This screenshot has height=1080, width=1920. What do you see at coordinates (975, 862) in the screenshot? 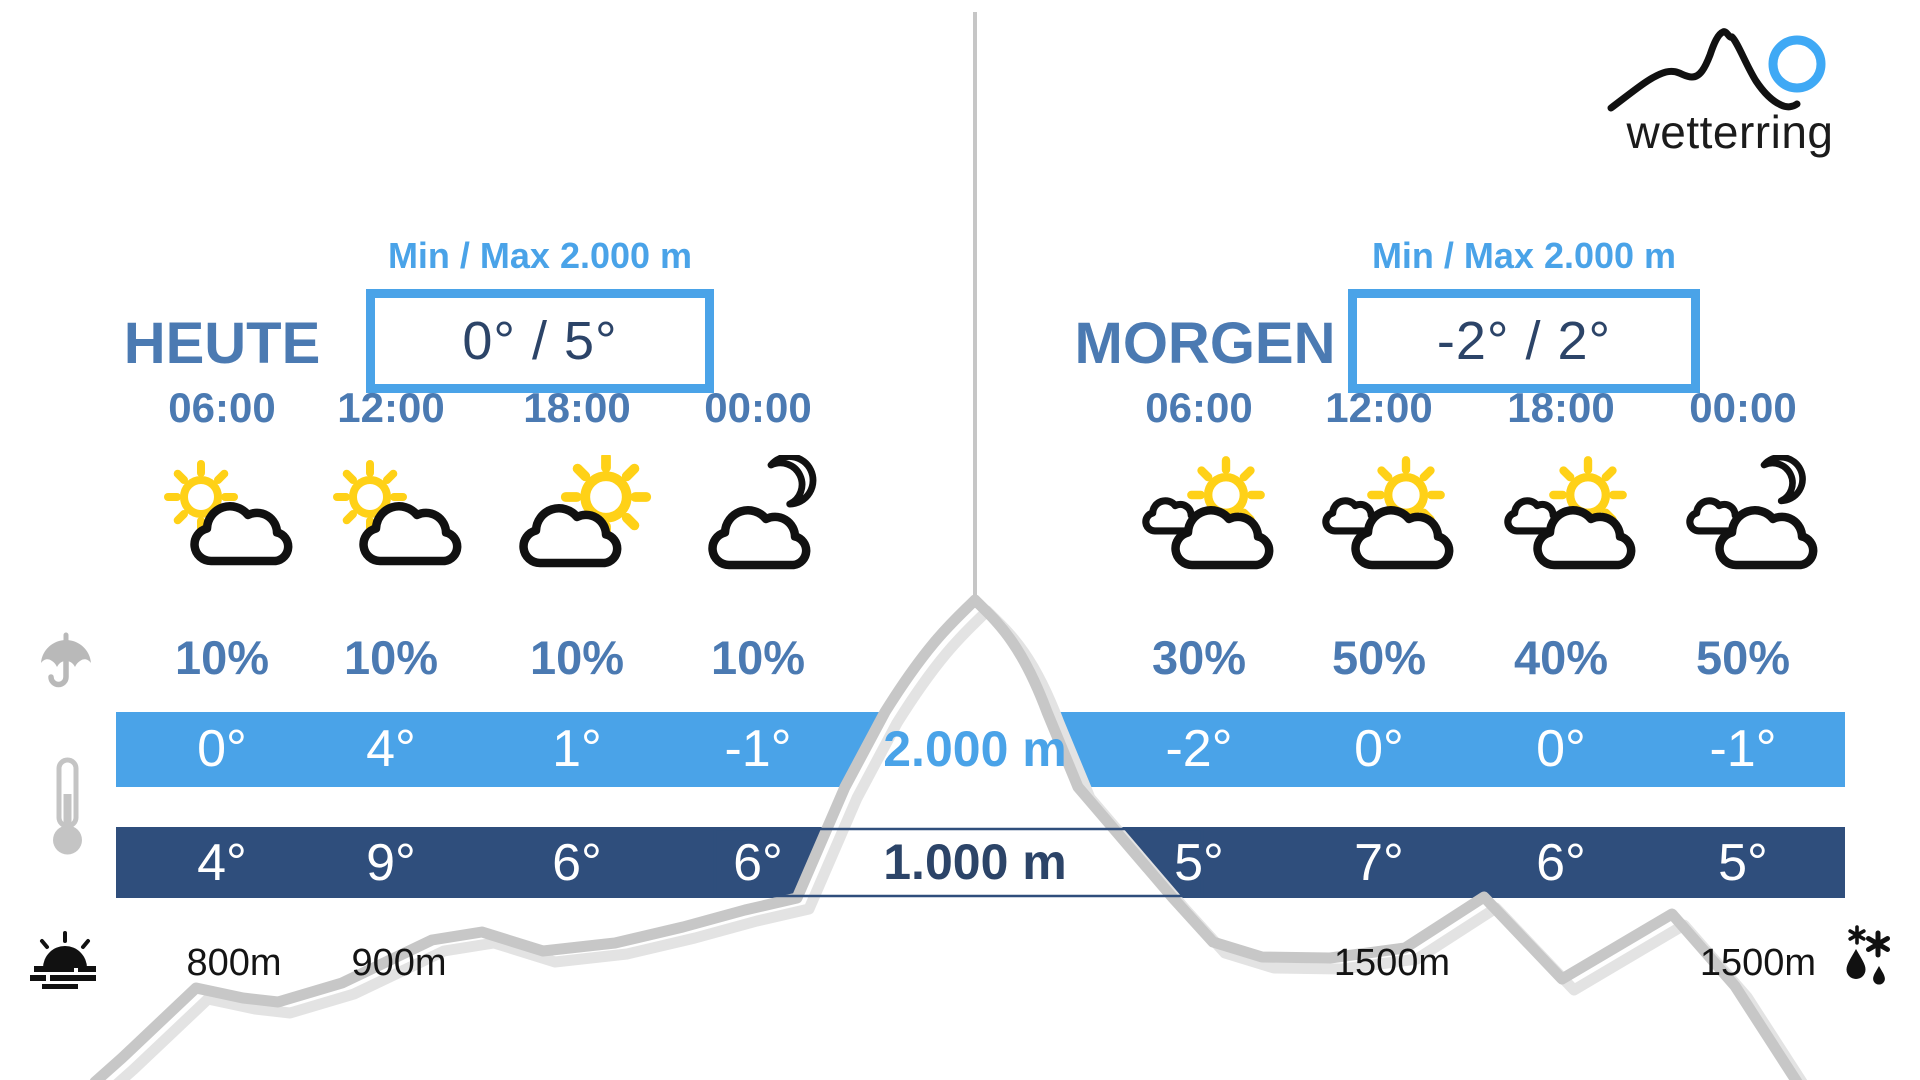
I see `band-label-1000m: 1.000 m` at bounding box center [975, 862].